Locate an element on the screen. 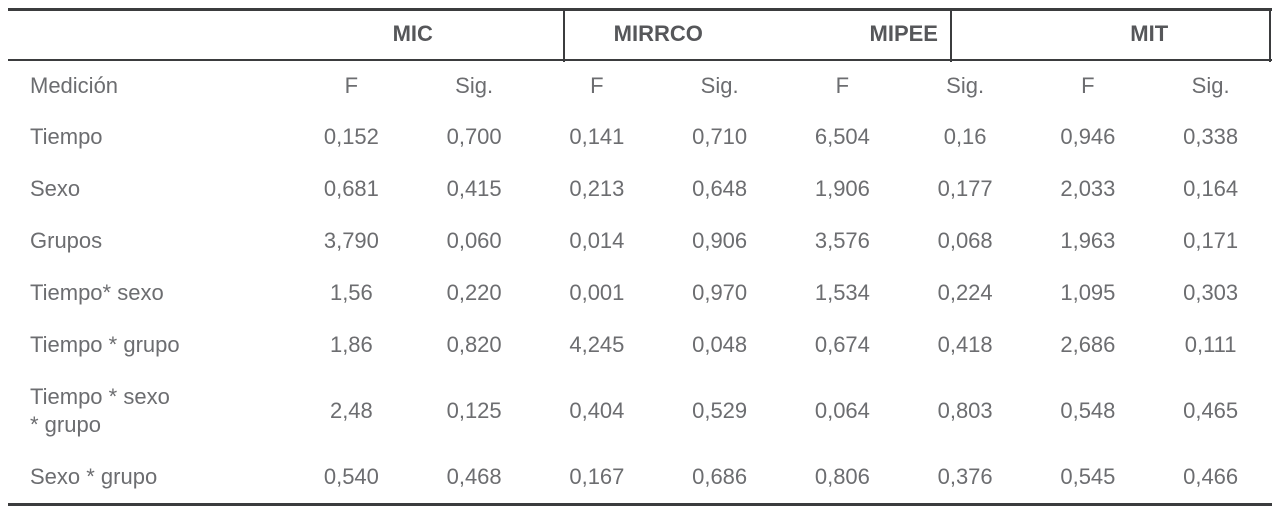  value-cell: 0,16 is located at coordinates (965, 136).